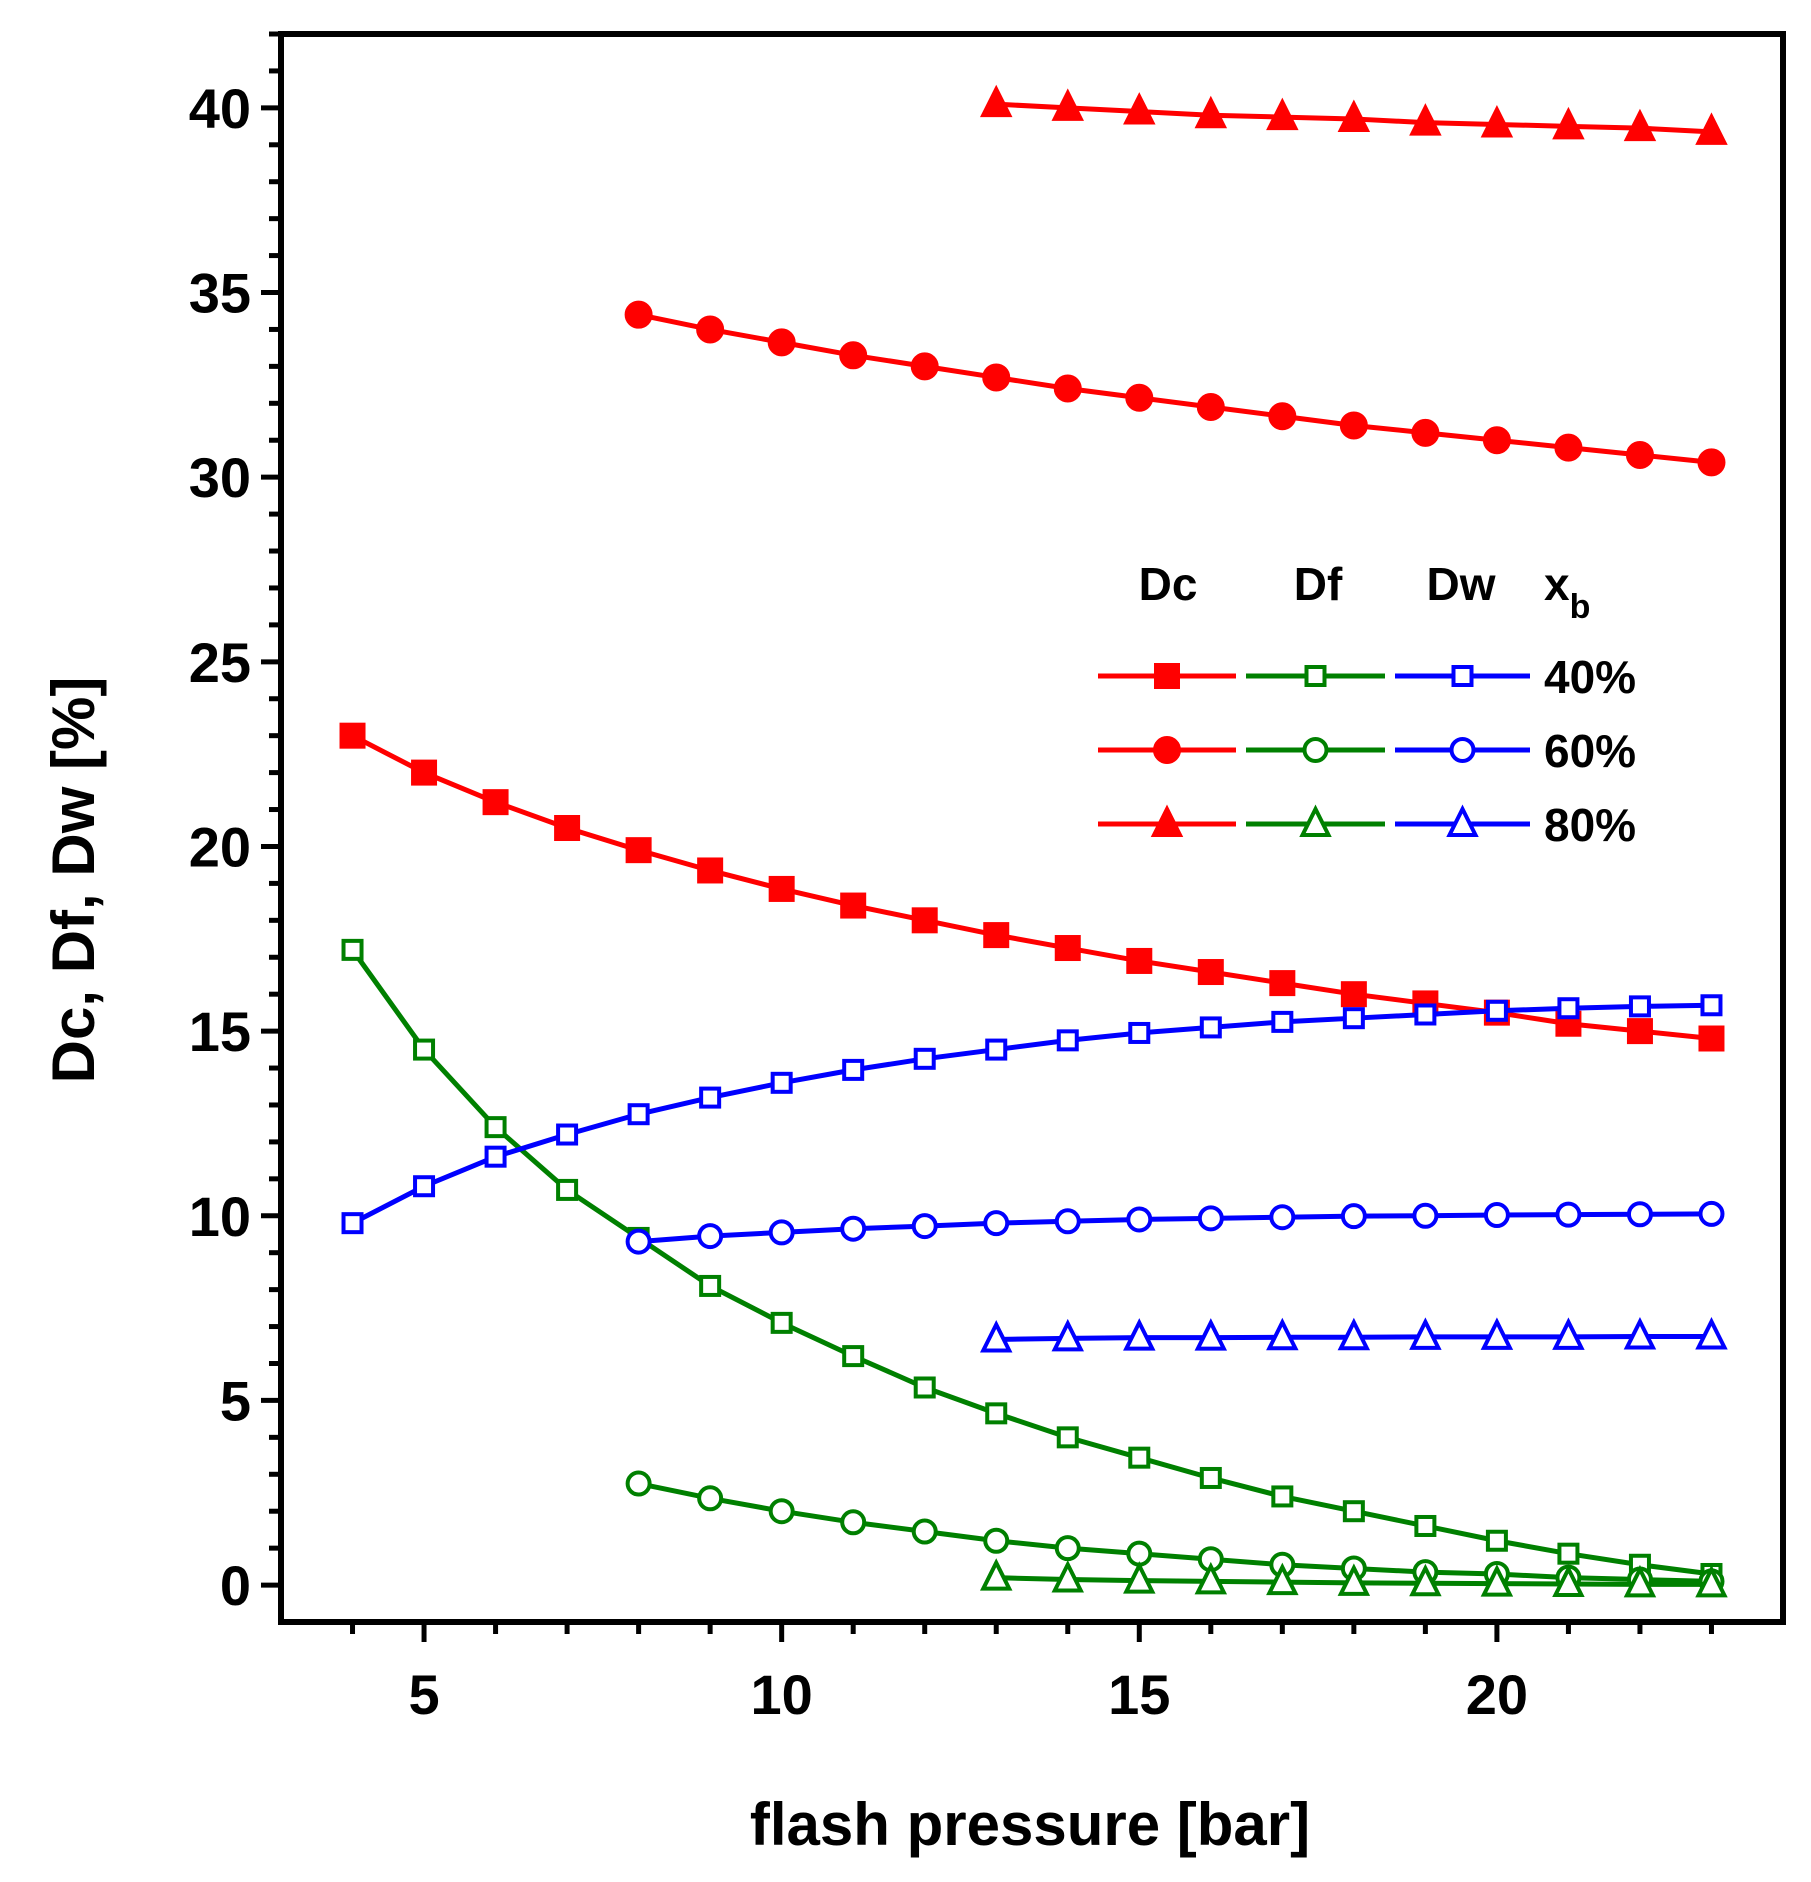 The image size is (1811, 1882). What do you see at coordinates (1557, 584) in the screenshot?
I see `legend-header-xb-main: x` at bounding box center [1557, 584].